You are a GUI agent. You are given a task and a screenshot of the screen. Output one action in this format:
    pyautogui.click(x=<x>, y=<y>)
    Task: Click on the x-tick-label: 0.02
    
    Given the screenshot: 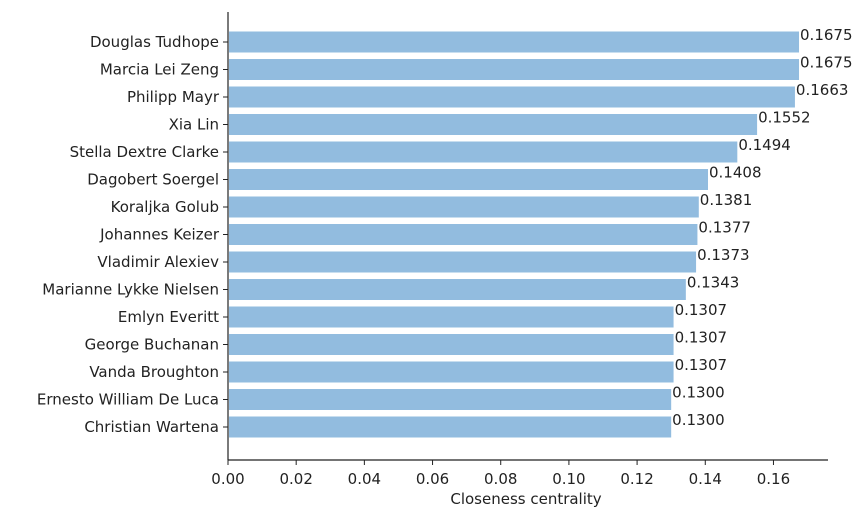 What is the action you would take?
    pyautogui.click(x=295, y=479)
    